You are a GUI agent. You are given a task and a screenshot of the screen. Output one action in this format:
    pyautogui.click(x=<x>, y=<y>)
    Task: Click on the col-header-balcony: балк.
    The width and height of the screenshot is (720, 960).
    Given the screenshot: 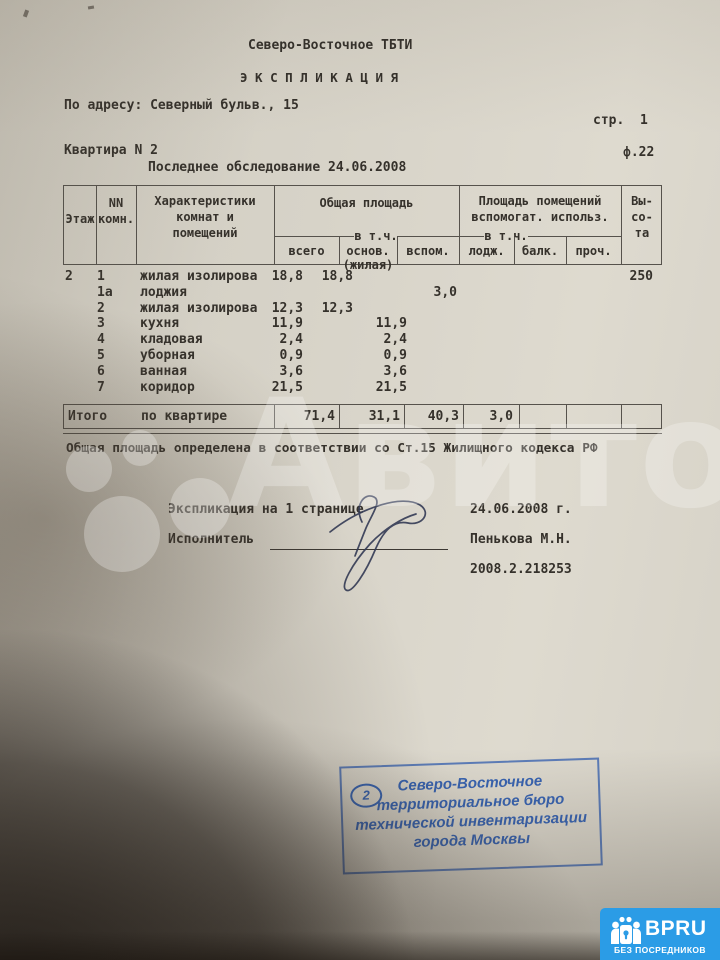 What is the action you would take?
    pyautogui.click(x=540, y=251)
    